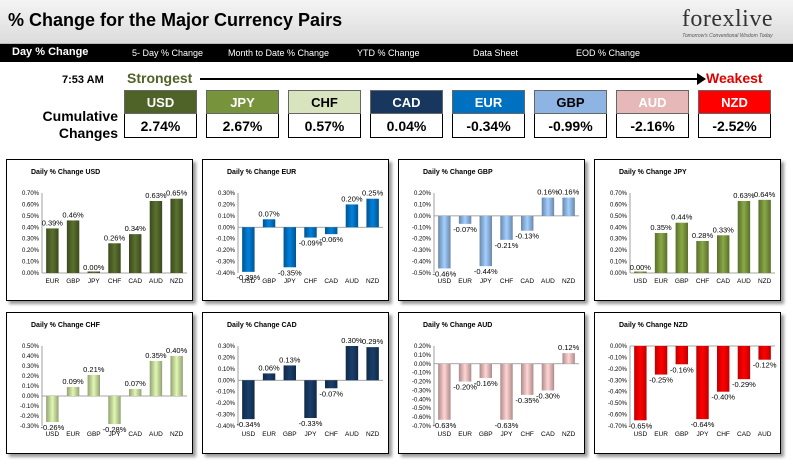  Describe the element at coordinates (548, 281) in the screenshot. I see `x-tick-label: AUD` at that location.